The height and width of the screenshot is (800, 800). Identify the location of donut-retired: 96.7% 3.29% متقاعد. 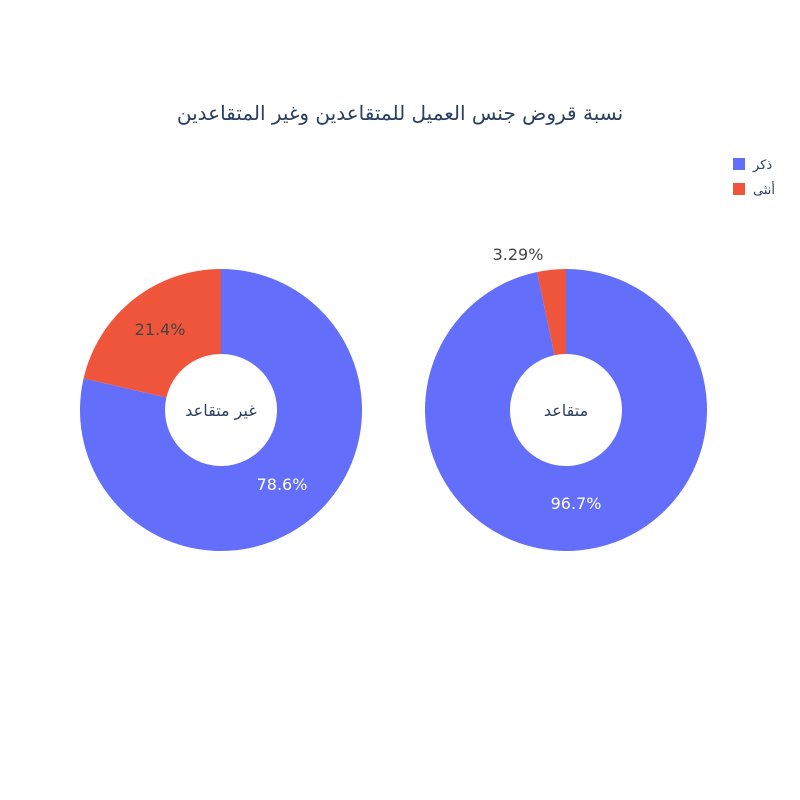
(565, 398).